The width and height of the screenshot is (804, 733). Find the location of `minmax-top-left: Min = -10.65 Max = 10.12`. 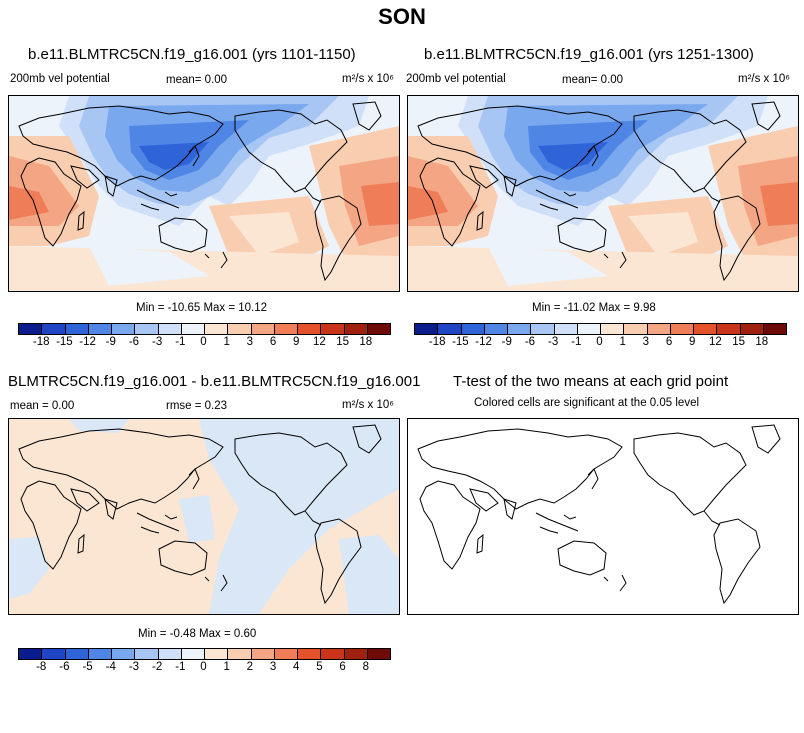

minmax-top-left: Min = -10.65 Max = 10.12 is located at coordinates (202, 308).